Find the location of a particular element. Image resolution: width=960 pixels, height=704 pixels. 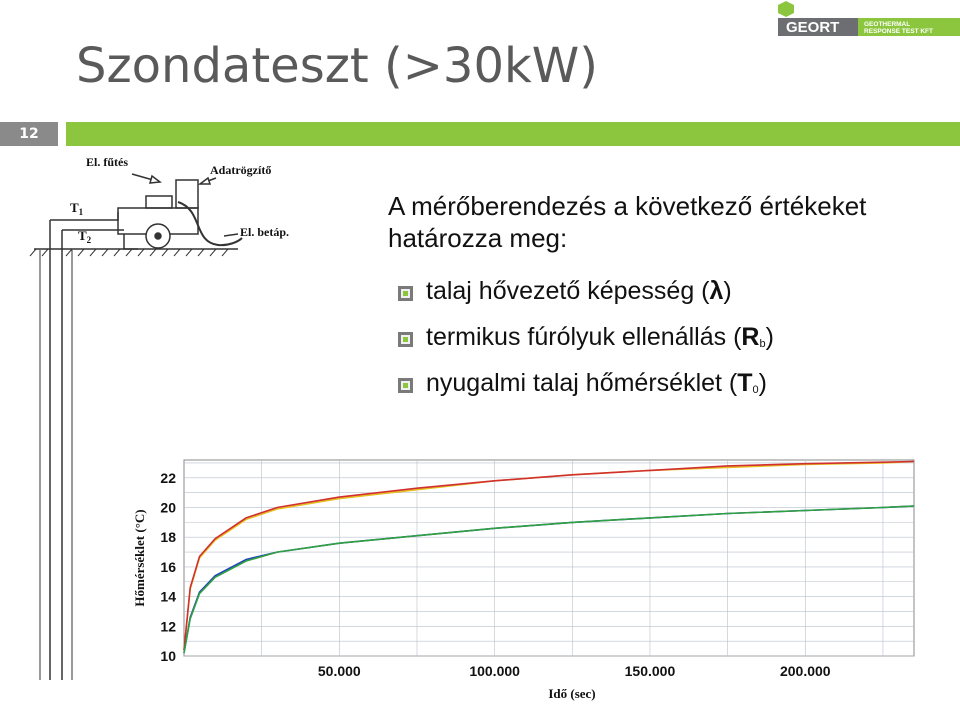

y-tick-label: 14 is located at coordinates (168, 597).